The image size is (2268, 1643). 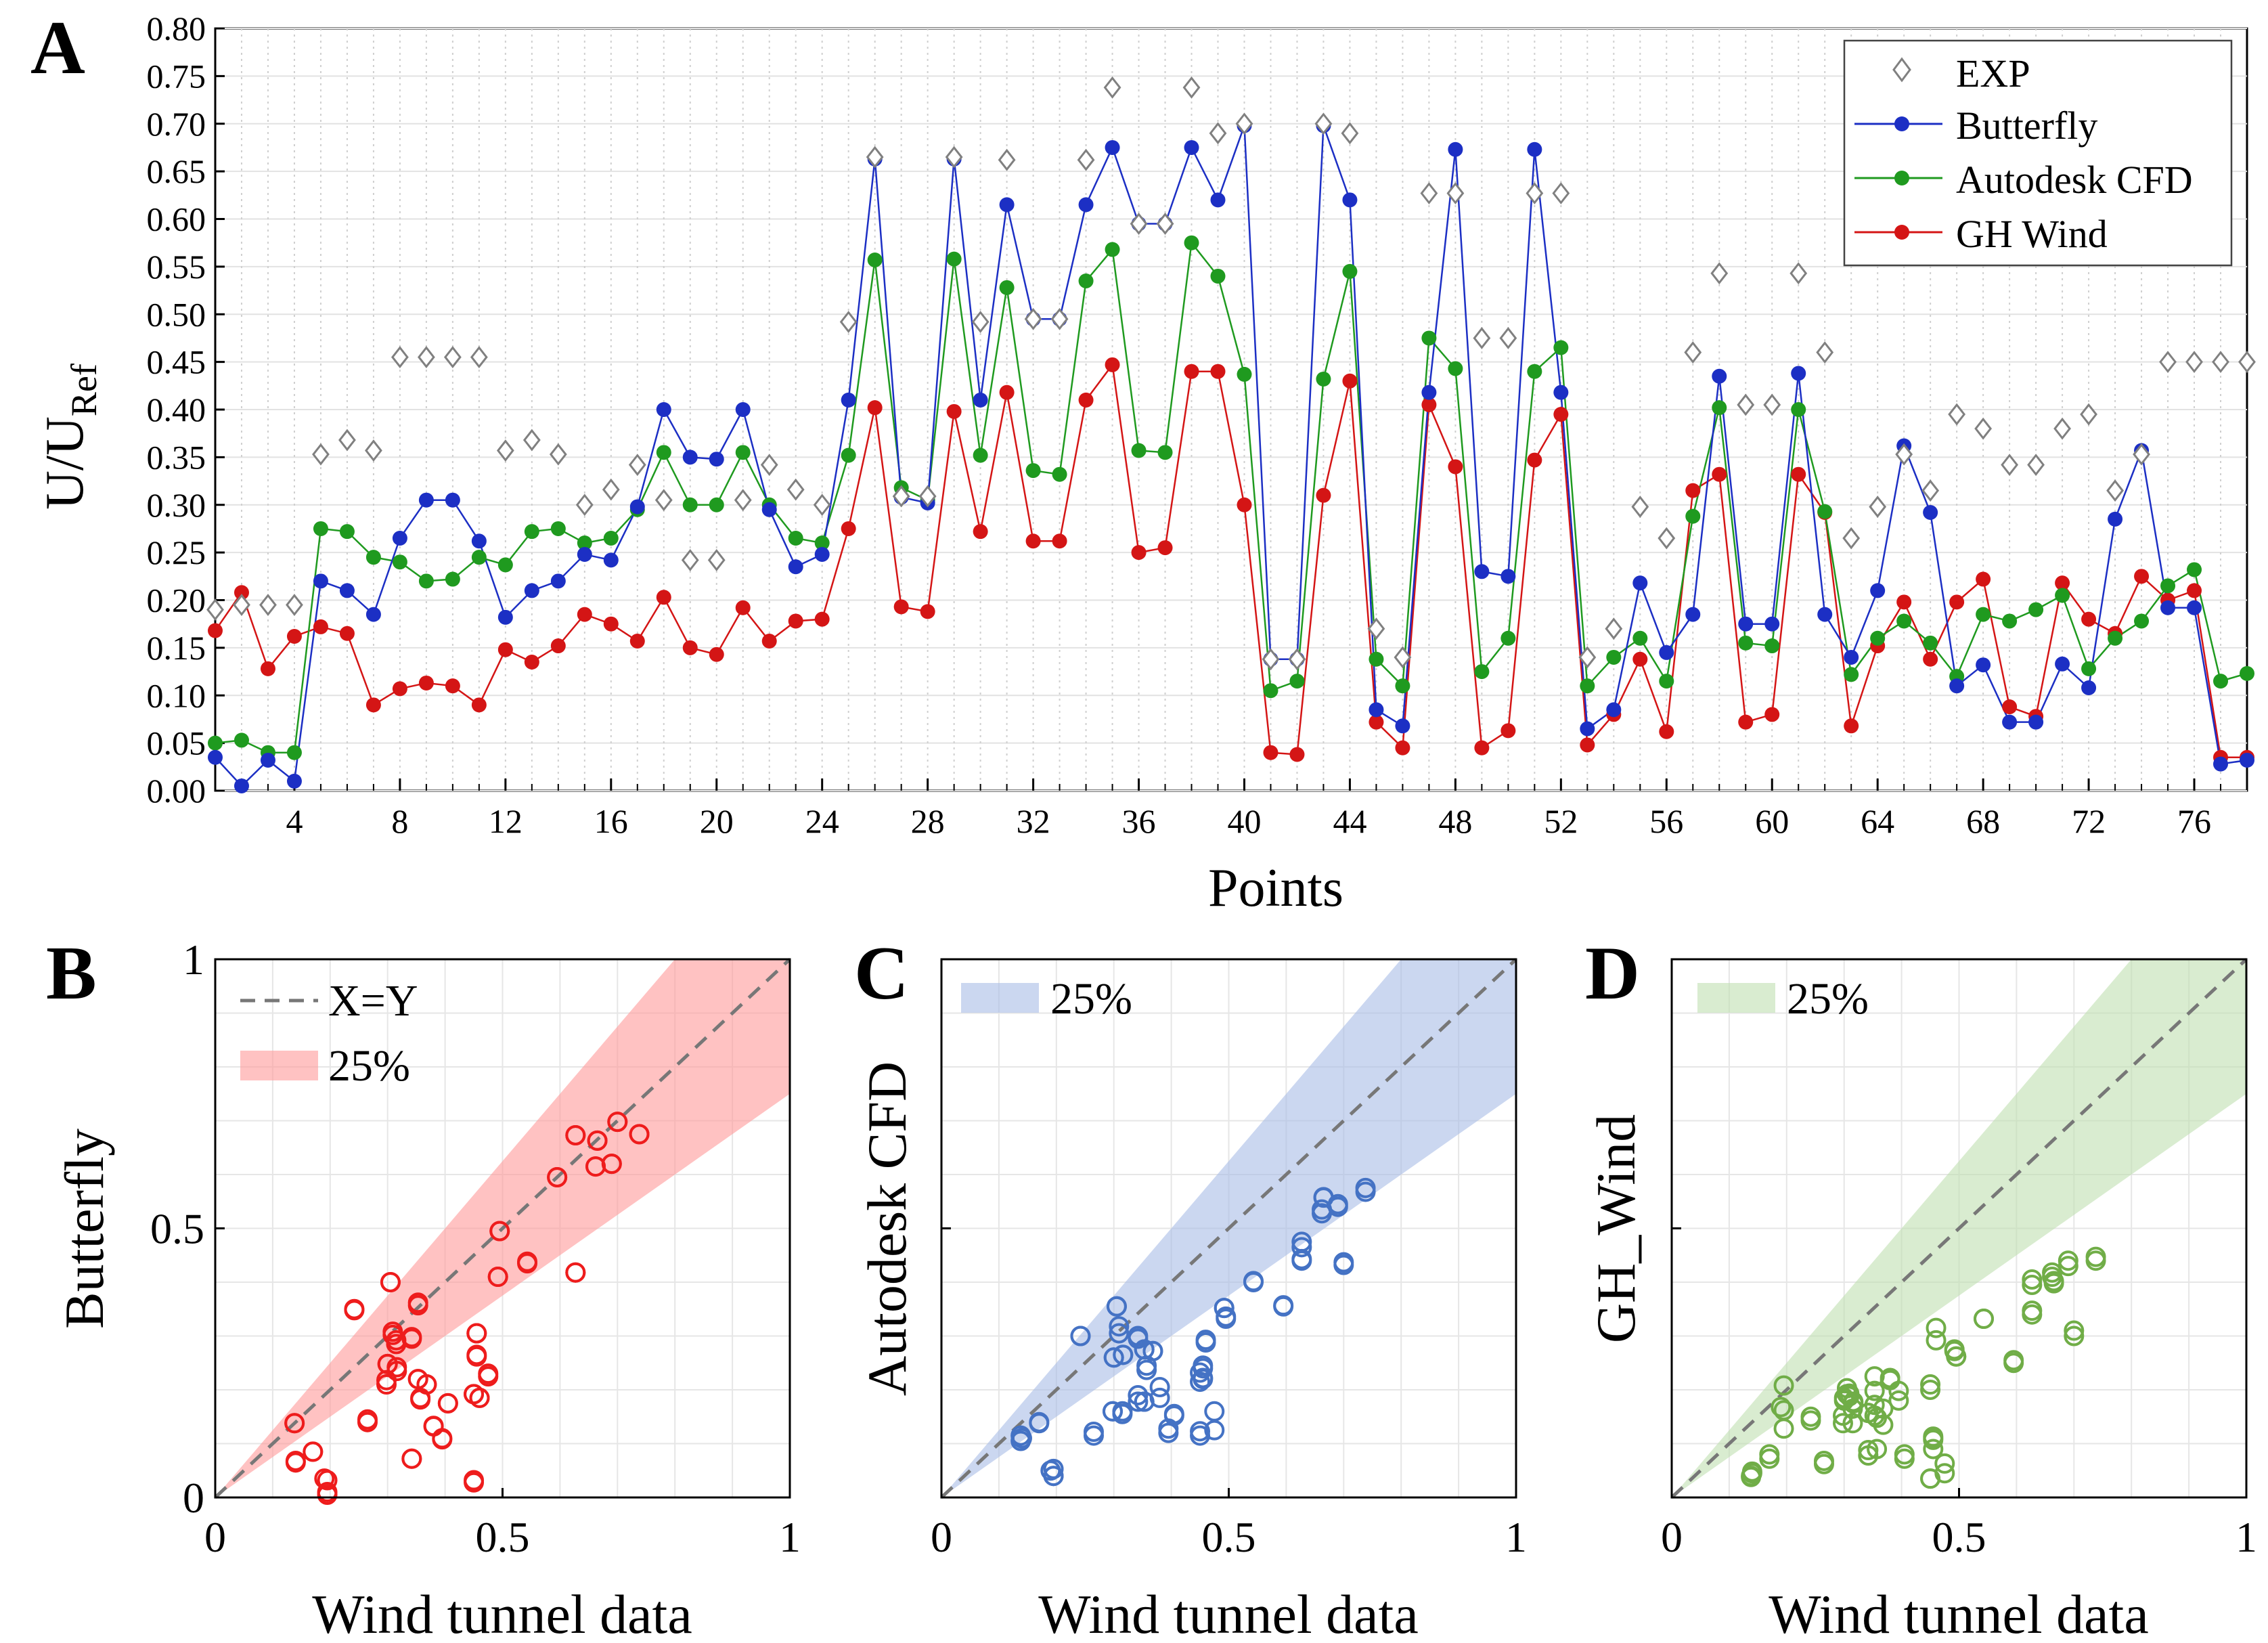 What do you see at coordinates (1958, 1613) in the screenshot?
I see `panel-d-x-axis-label: Wind tunnel data` at bounding box center [1958, 1613].